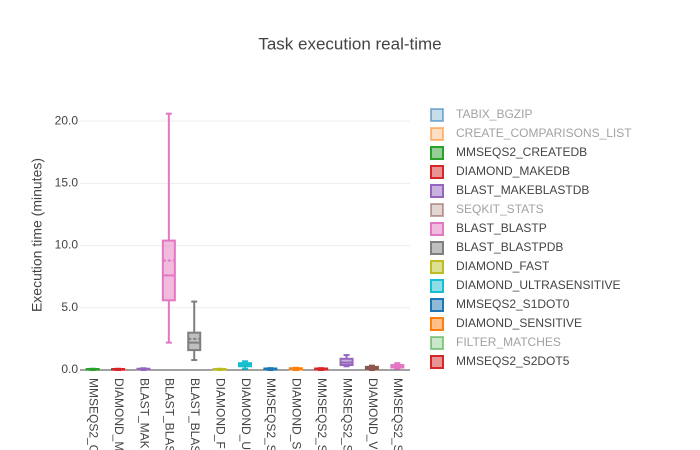 The image size is (700, 450). What do you see at coordinates (37, 235) in the screenshot?
I see `y-axis-title: Execution time (minutes)` at bounding box center [37, 235].